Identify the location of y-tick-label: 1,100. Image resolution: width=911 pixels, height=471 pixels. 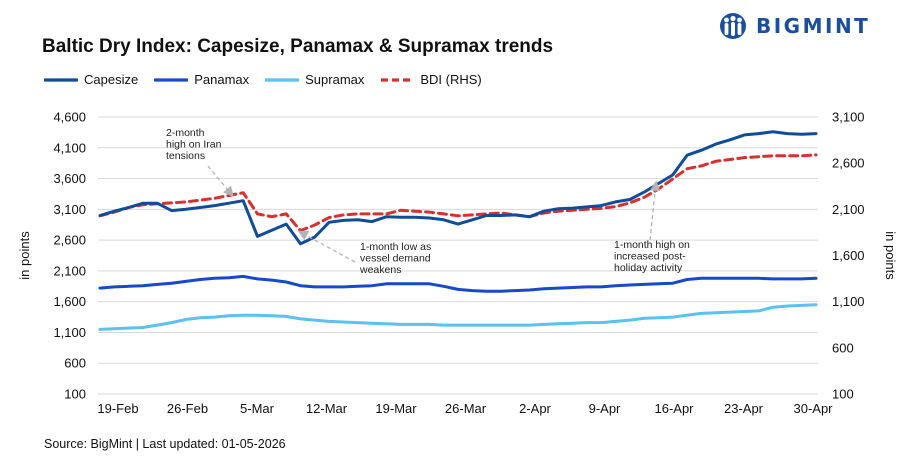
(69, 332).